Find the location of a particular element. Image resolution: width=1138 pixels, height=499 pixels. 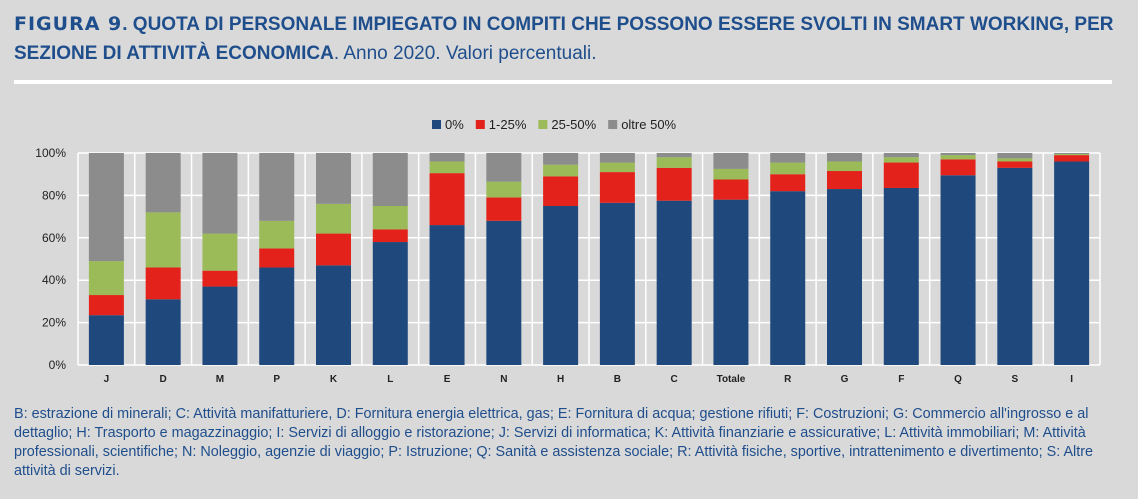

bar-segment-E-1-25- is located at coordinates (447, 199).